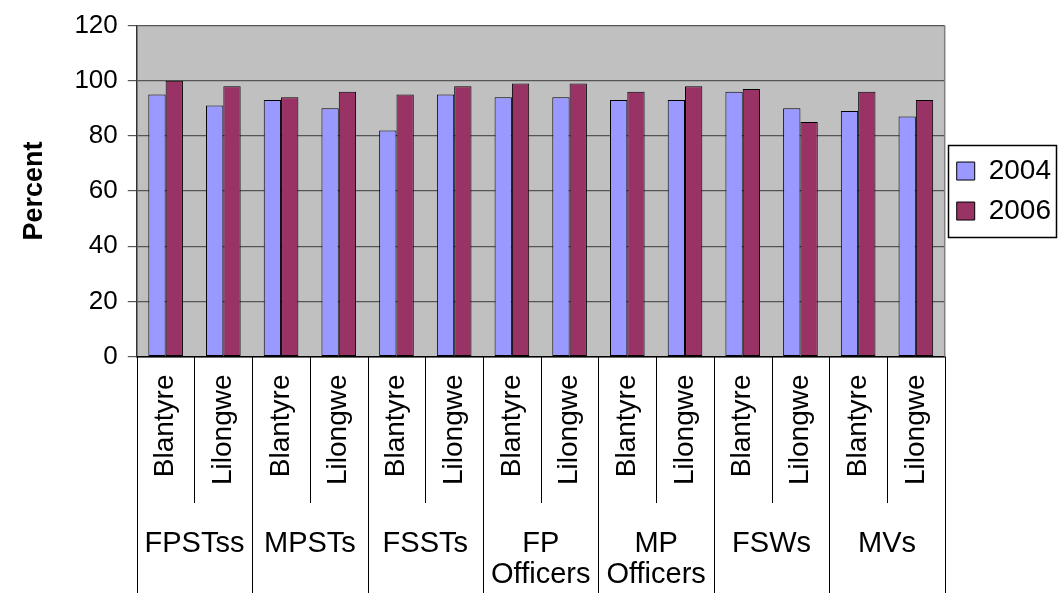  What do you see at coordinates (96, 78) in the screenshot?
I see `y-tick-label: 100` at bounding box center [96, 78].